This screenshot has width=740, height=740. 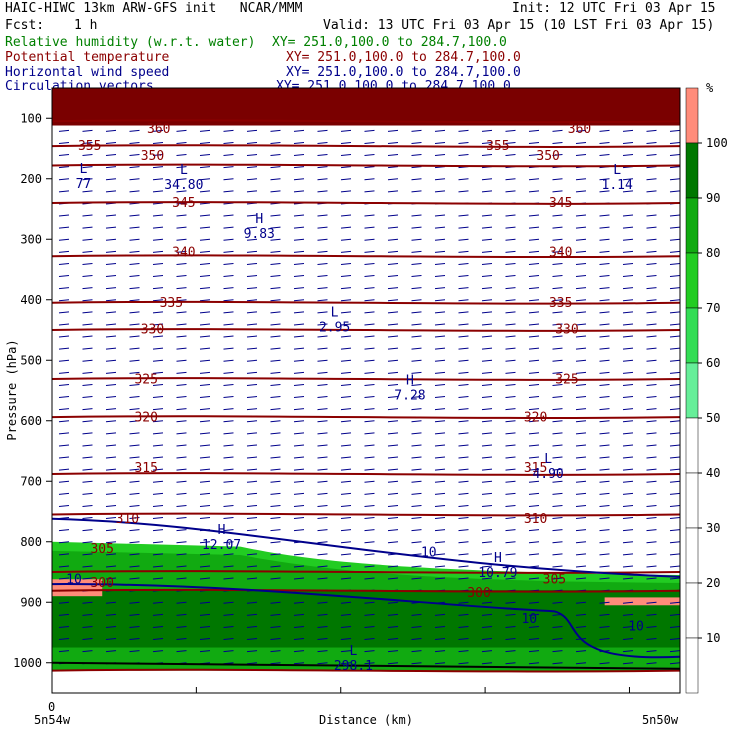 What do you see at coordinates (660, 720) in the screenshot?
I see `x-right-label: 5n50w` at bounding box center [660, 720].